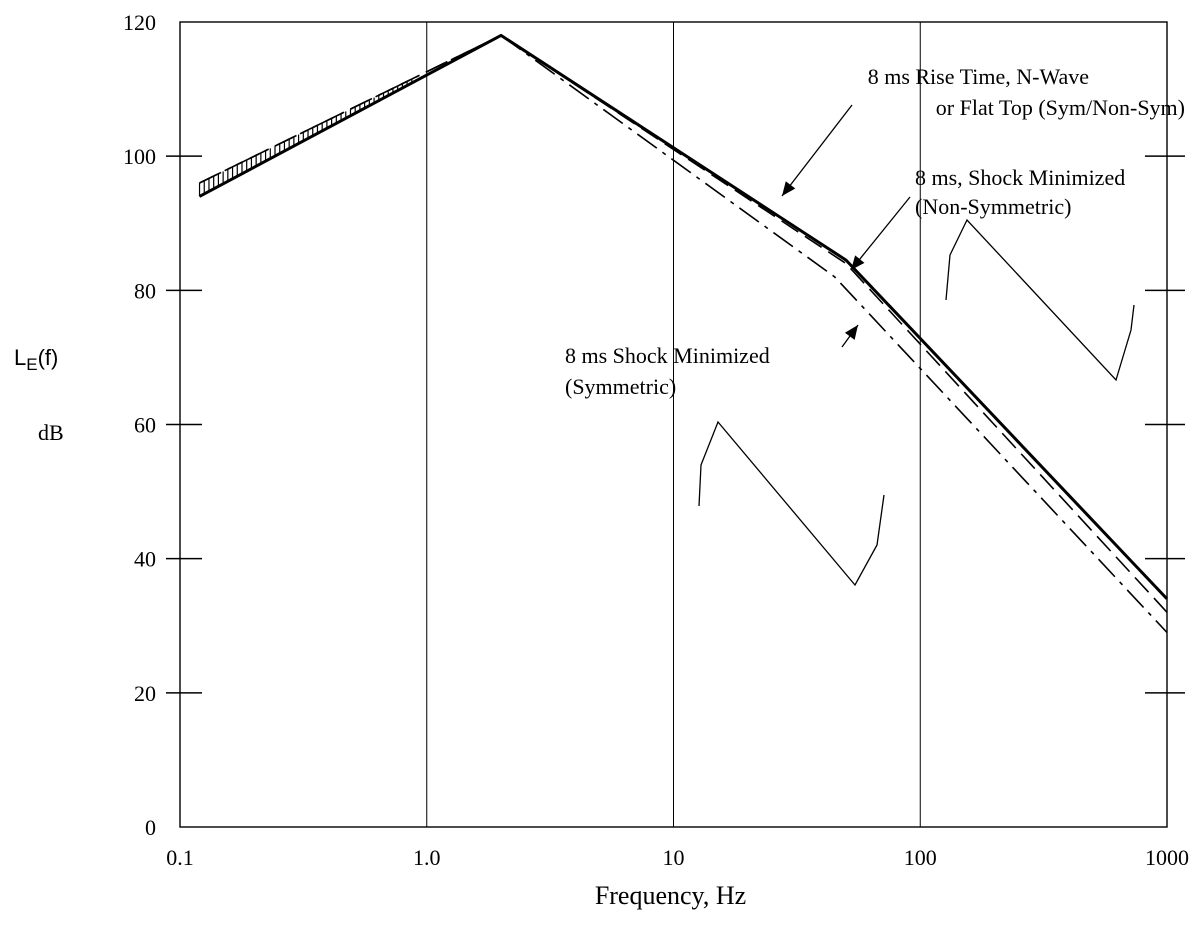 The width and height of the screenshot is (1197, 943). I want to click on annotation-text: (Non-Symmetric), so click(993, 206).